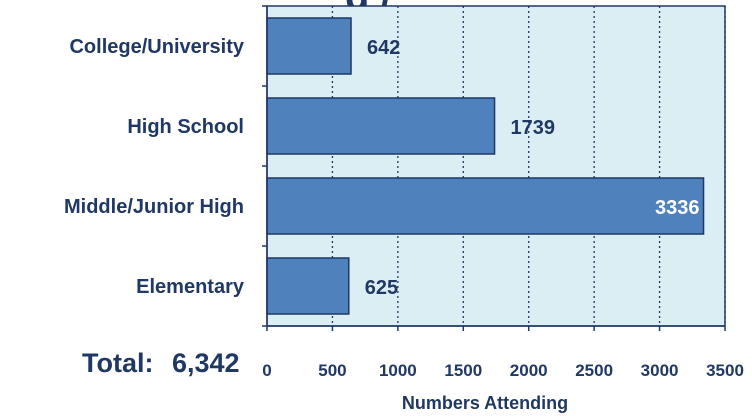 Image resolution: width=752 pixels, height=416 pixels. What do you see at coordinates (190, 287) in the screenshot?
I see `category-label: Elementary` at bounding box center [190, 287].